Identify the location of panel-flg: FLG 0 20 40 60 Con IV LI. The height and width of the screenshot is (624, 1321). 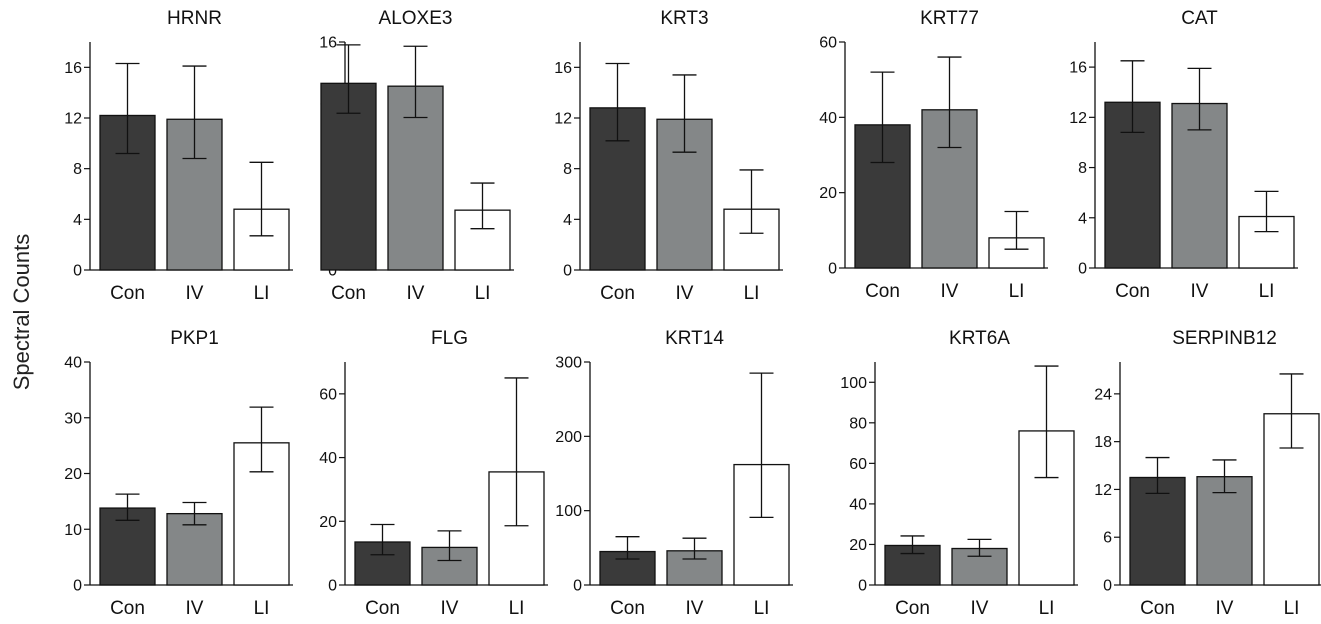
(433, 473).